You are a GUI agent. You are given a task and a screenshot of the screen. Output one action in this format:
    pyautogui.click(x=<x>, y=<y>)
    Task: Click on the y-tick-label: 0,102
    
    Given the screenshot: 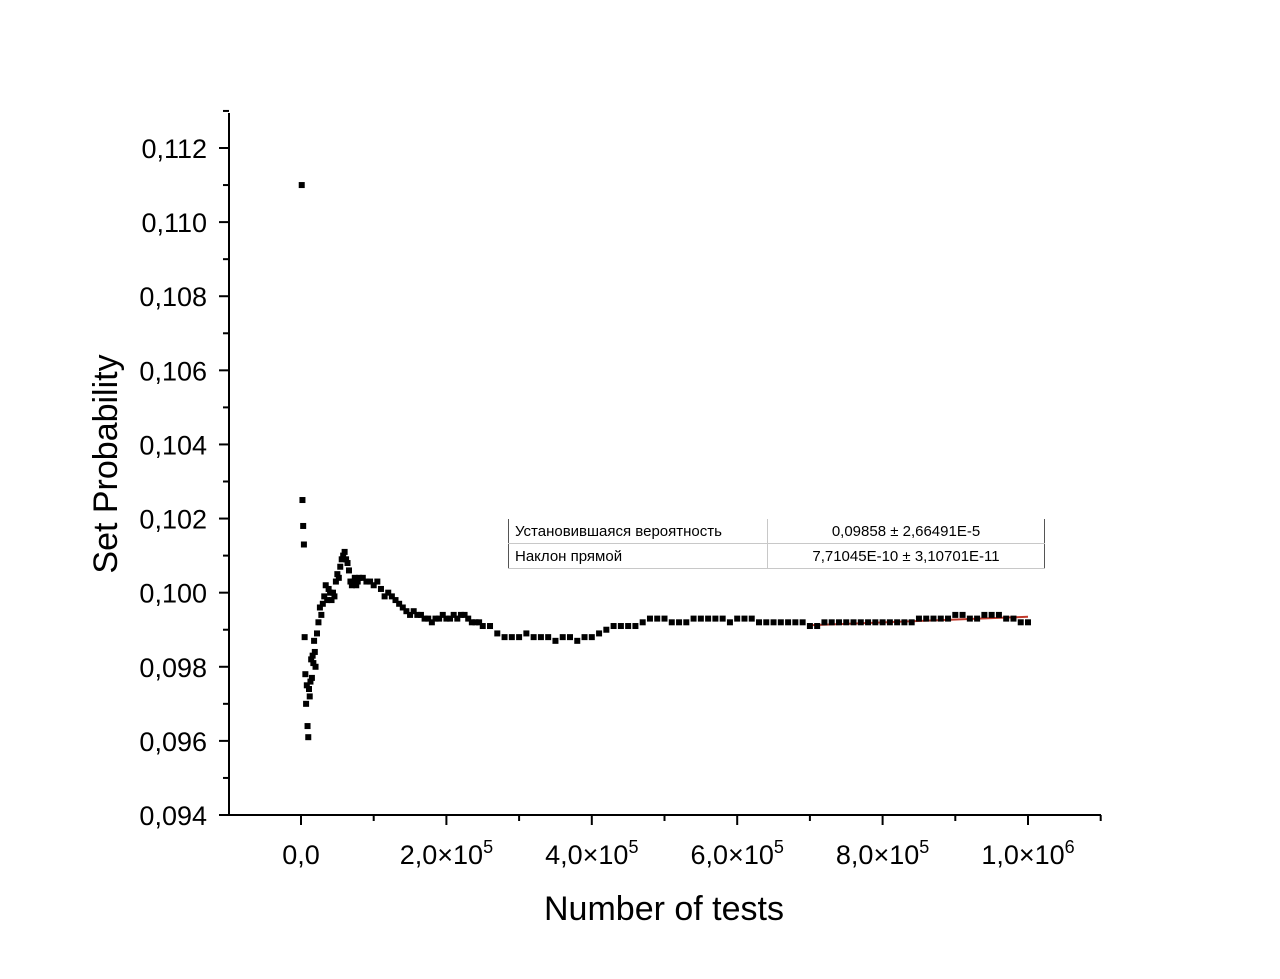 What is the action you would take?
    pyautogui.click(x=173, y=520)
    